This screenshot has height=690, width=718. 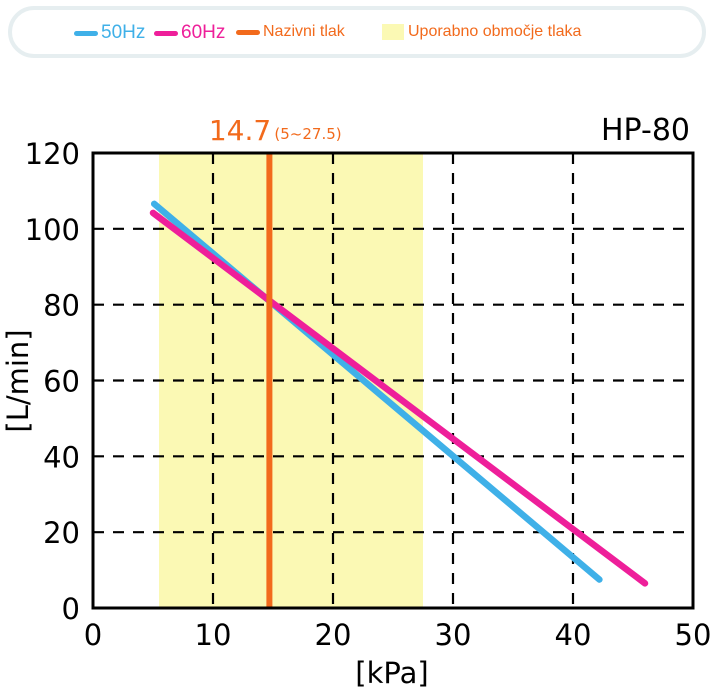 What do you see at coordinates (203, 32) in the screenshot?
I see `legend-label-60hz: 60Hz` at bounding box center [203, 32].